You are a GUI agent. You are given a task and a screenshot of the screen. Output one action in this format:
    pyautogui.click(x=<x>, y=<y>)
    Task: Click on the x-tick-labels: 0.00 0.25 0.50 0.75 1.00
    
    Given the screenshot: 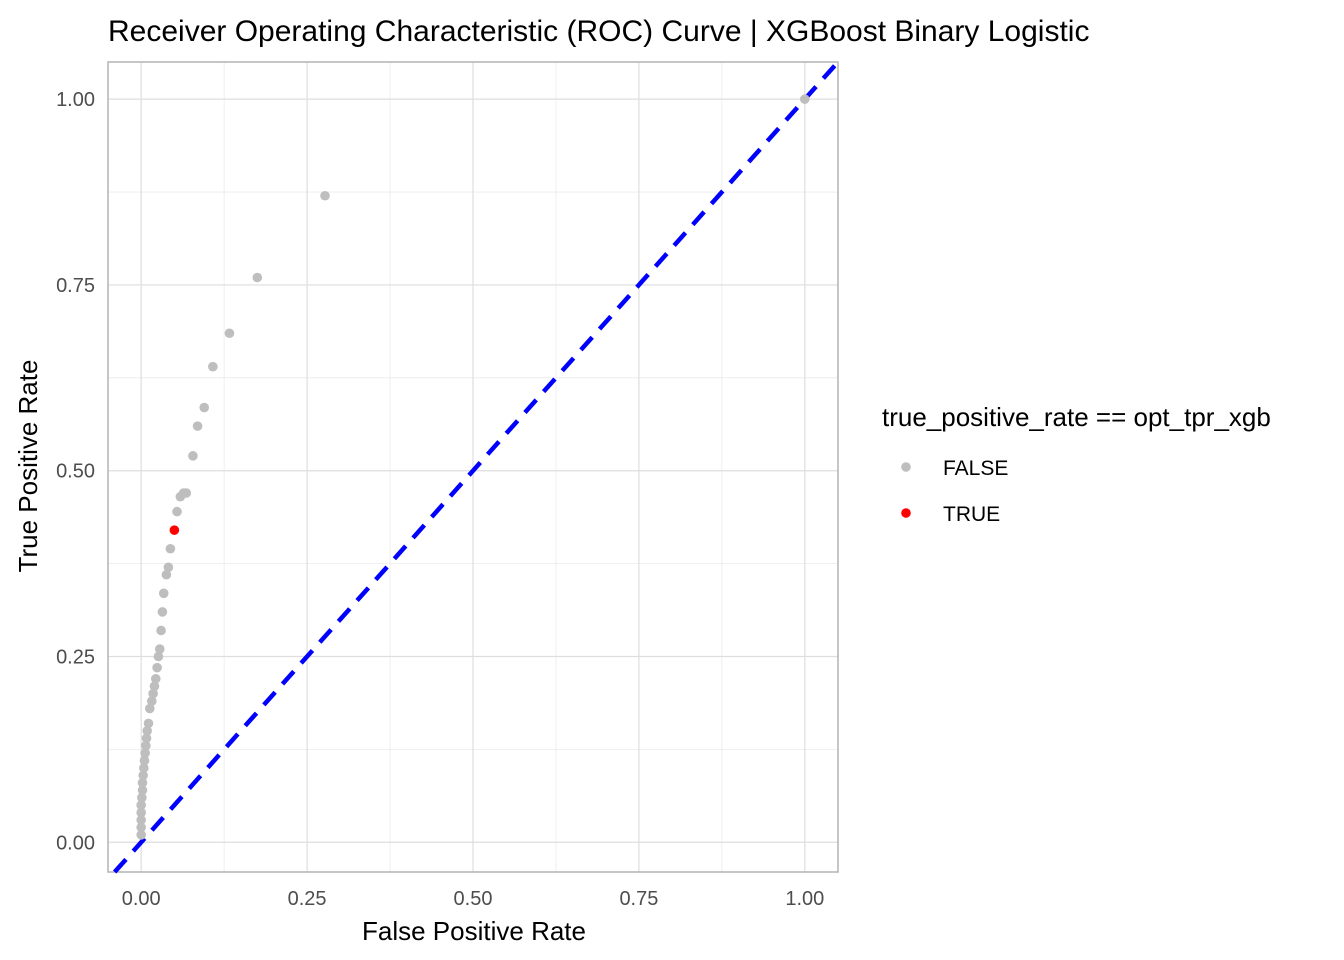 What is the action you would take?
    pyautogui.click(x=473, y=899)
    